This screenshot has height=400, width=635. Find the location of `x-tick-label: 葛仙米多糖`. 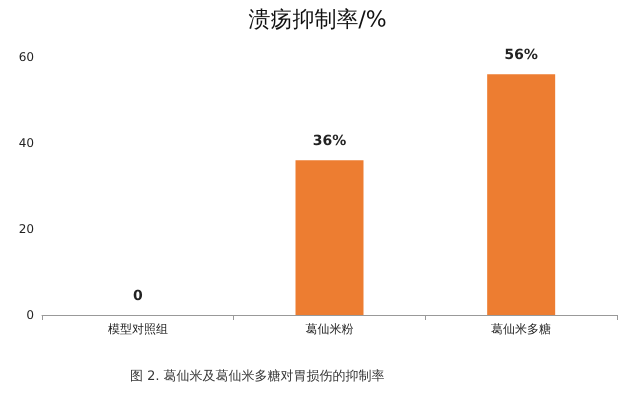

x-tick-label: 葛仙米多糖 is located at coordinates (521, 329).